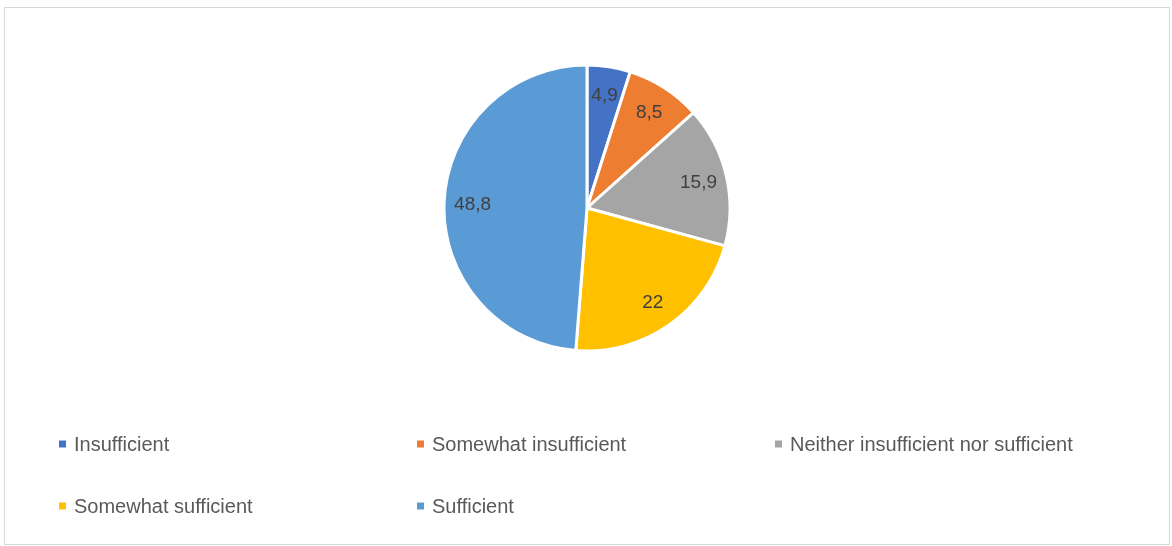  I want to click on data-label: 15,9, so click(698, 182).